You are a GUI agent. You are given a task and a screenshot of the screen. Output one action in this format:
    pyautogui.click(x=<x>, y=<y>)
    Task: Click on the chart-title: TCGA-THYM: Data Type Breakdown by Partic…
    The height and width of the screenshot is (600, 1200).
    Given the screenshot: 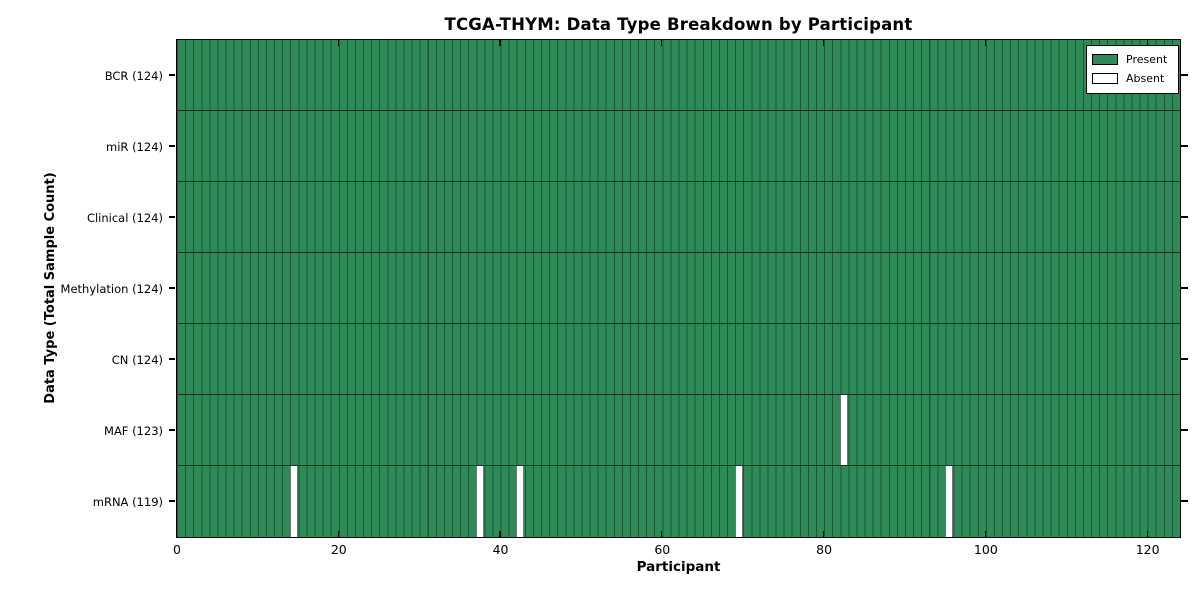 What is the action you would take?
    pyautogui.click(x=678, y=24)
    